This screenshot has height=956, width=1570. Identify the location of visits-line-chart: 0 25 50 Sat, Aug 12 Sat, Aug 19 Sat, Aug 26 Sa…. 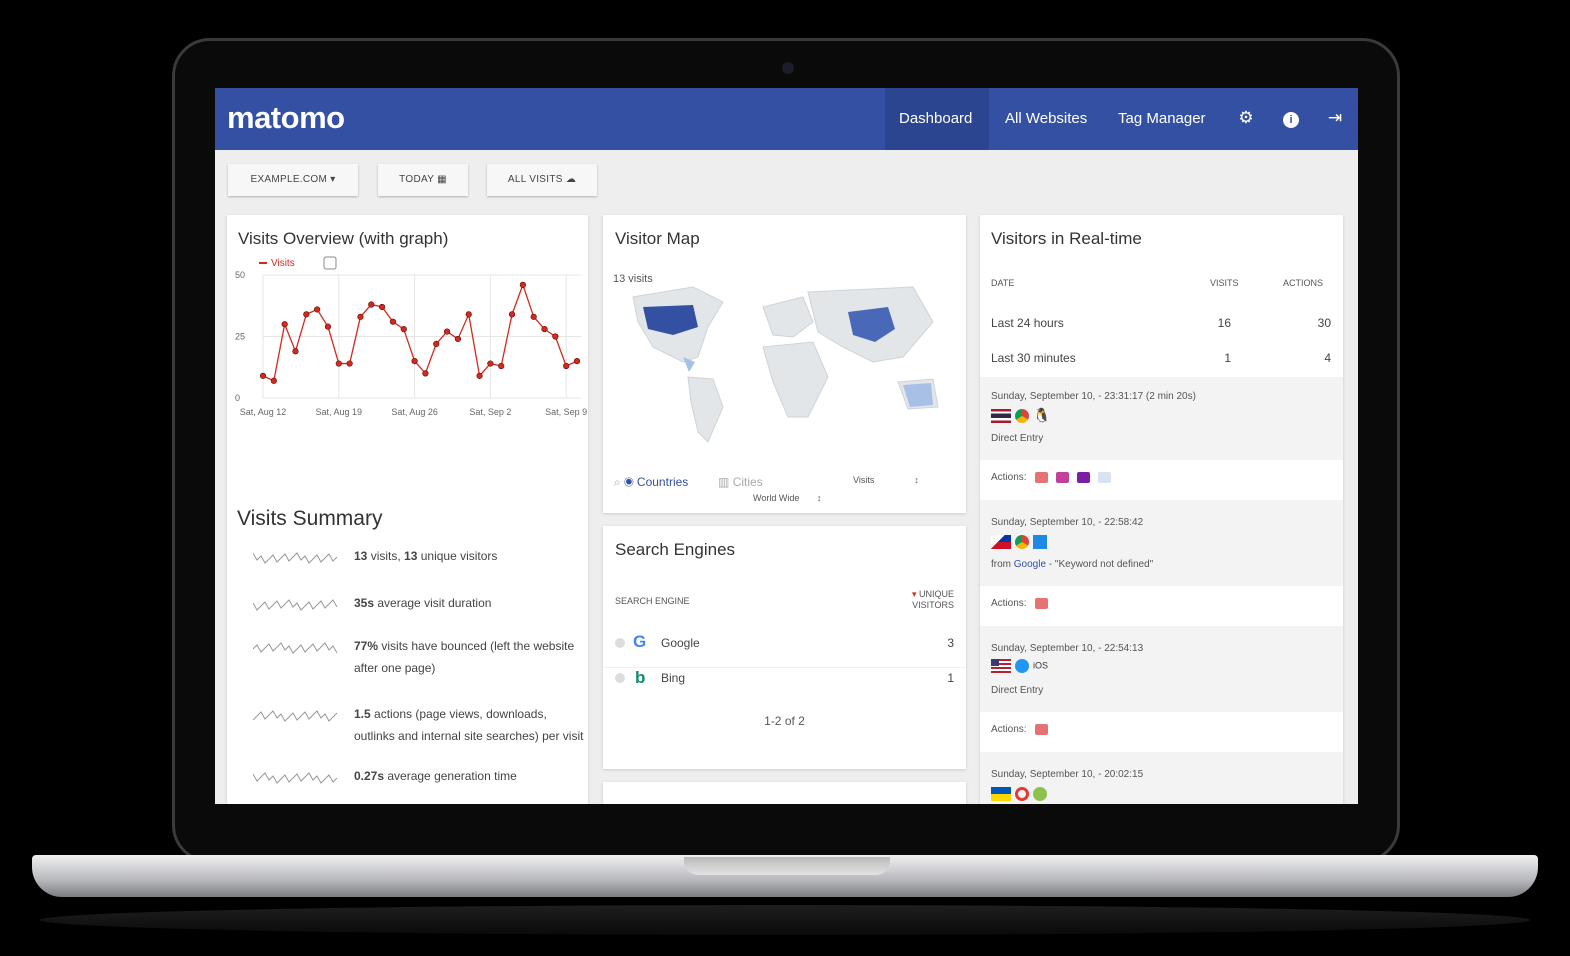
(407, 370).